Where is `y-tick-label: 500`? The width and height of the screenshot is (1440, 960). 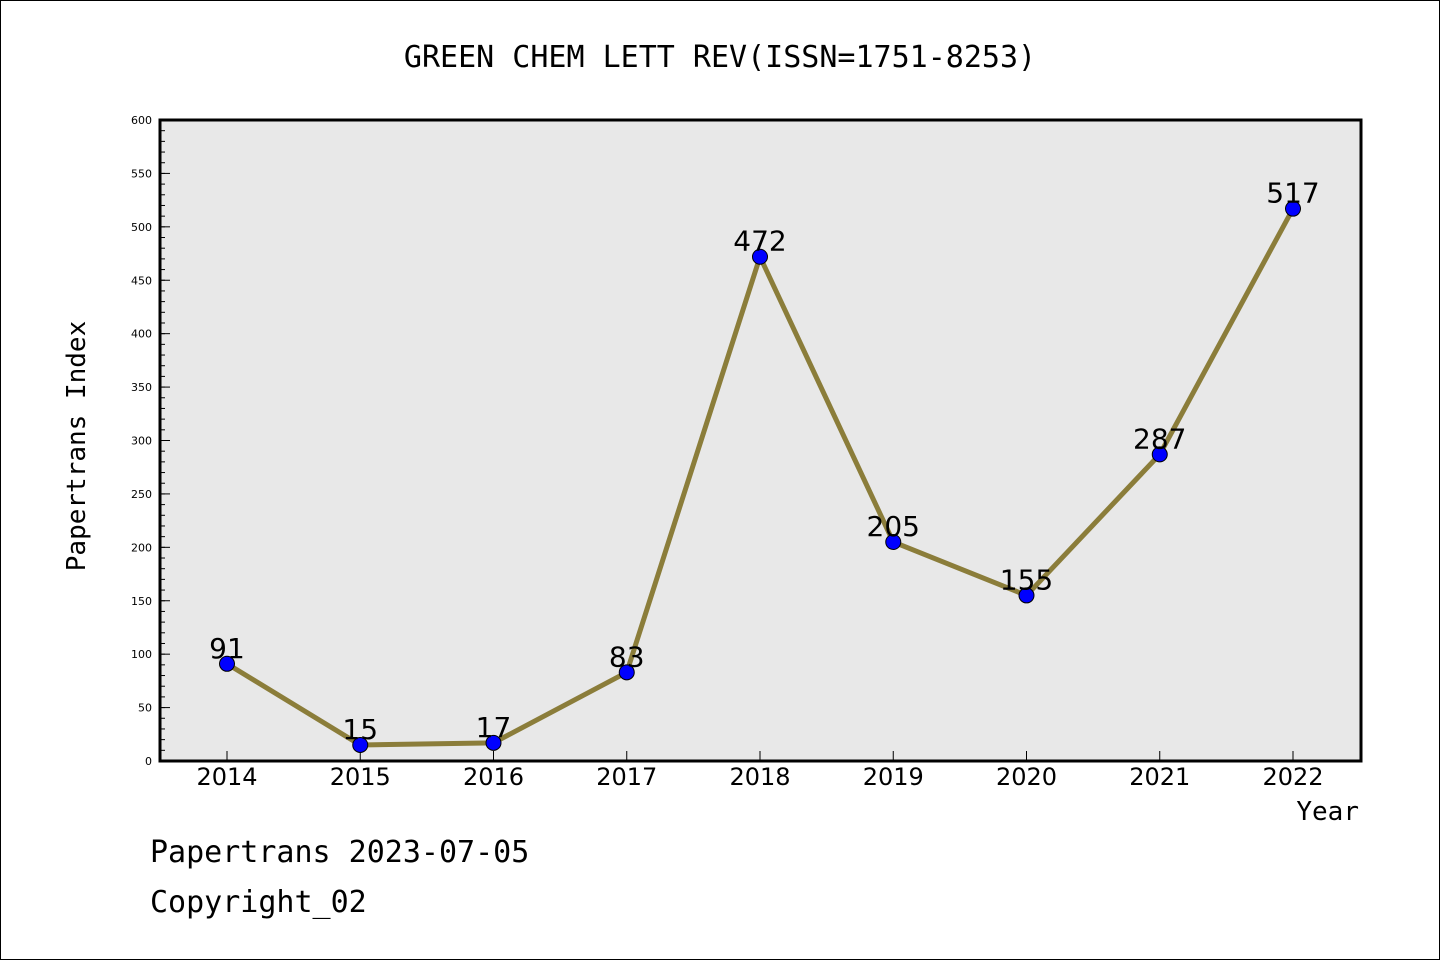 y-tick-label: 500 is located at coordinates (141, 227).